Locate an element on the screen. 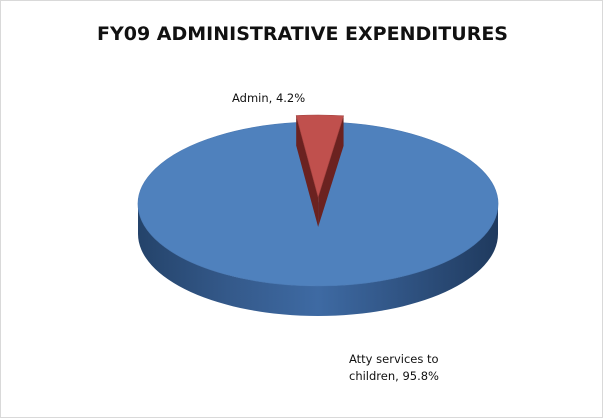 This screenshot has height=419, width=603. data-label-atty-services-to-children: Atty services to children, 95.8% is located at coordinates (394, 367).